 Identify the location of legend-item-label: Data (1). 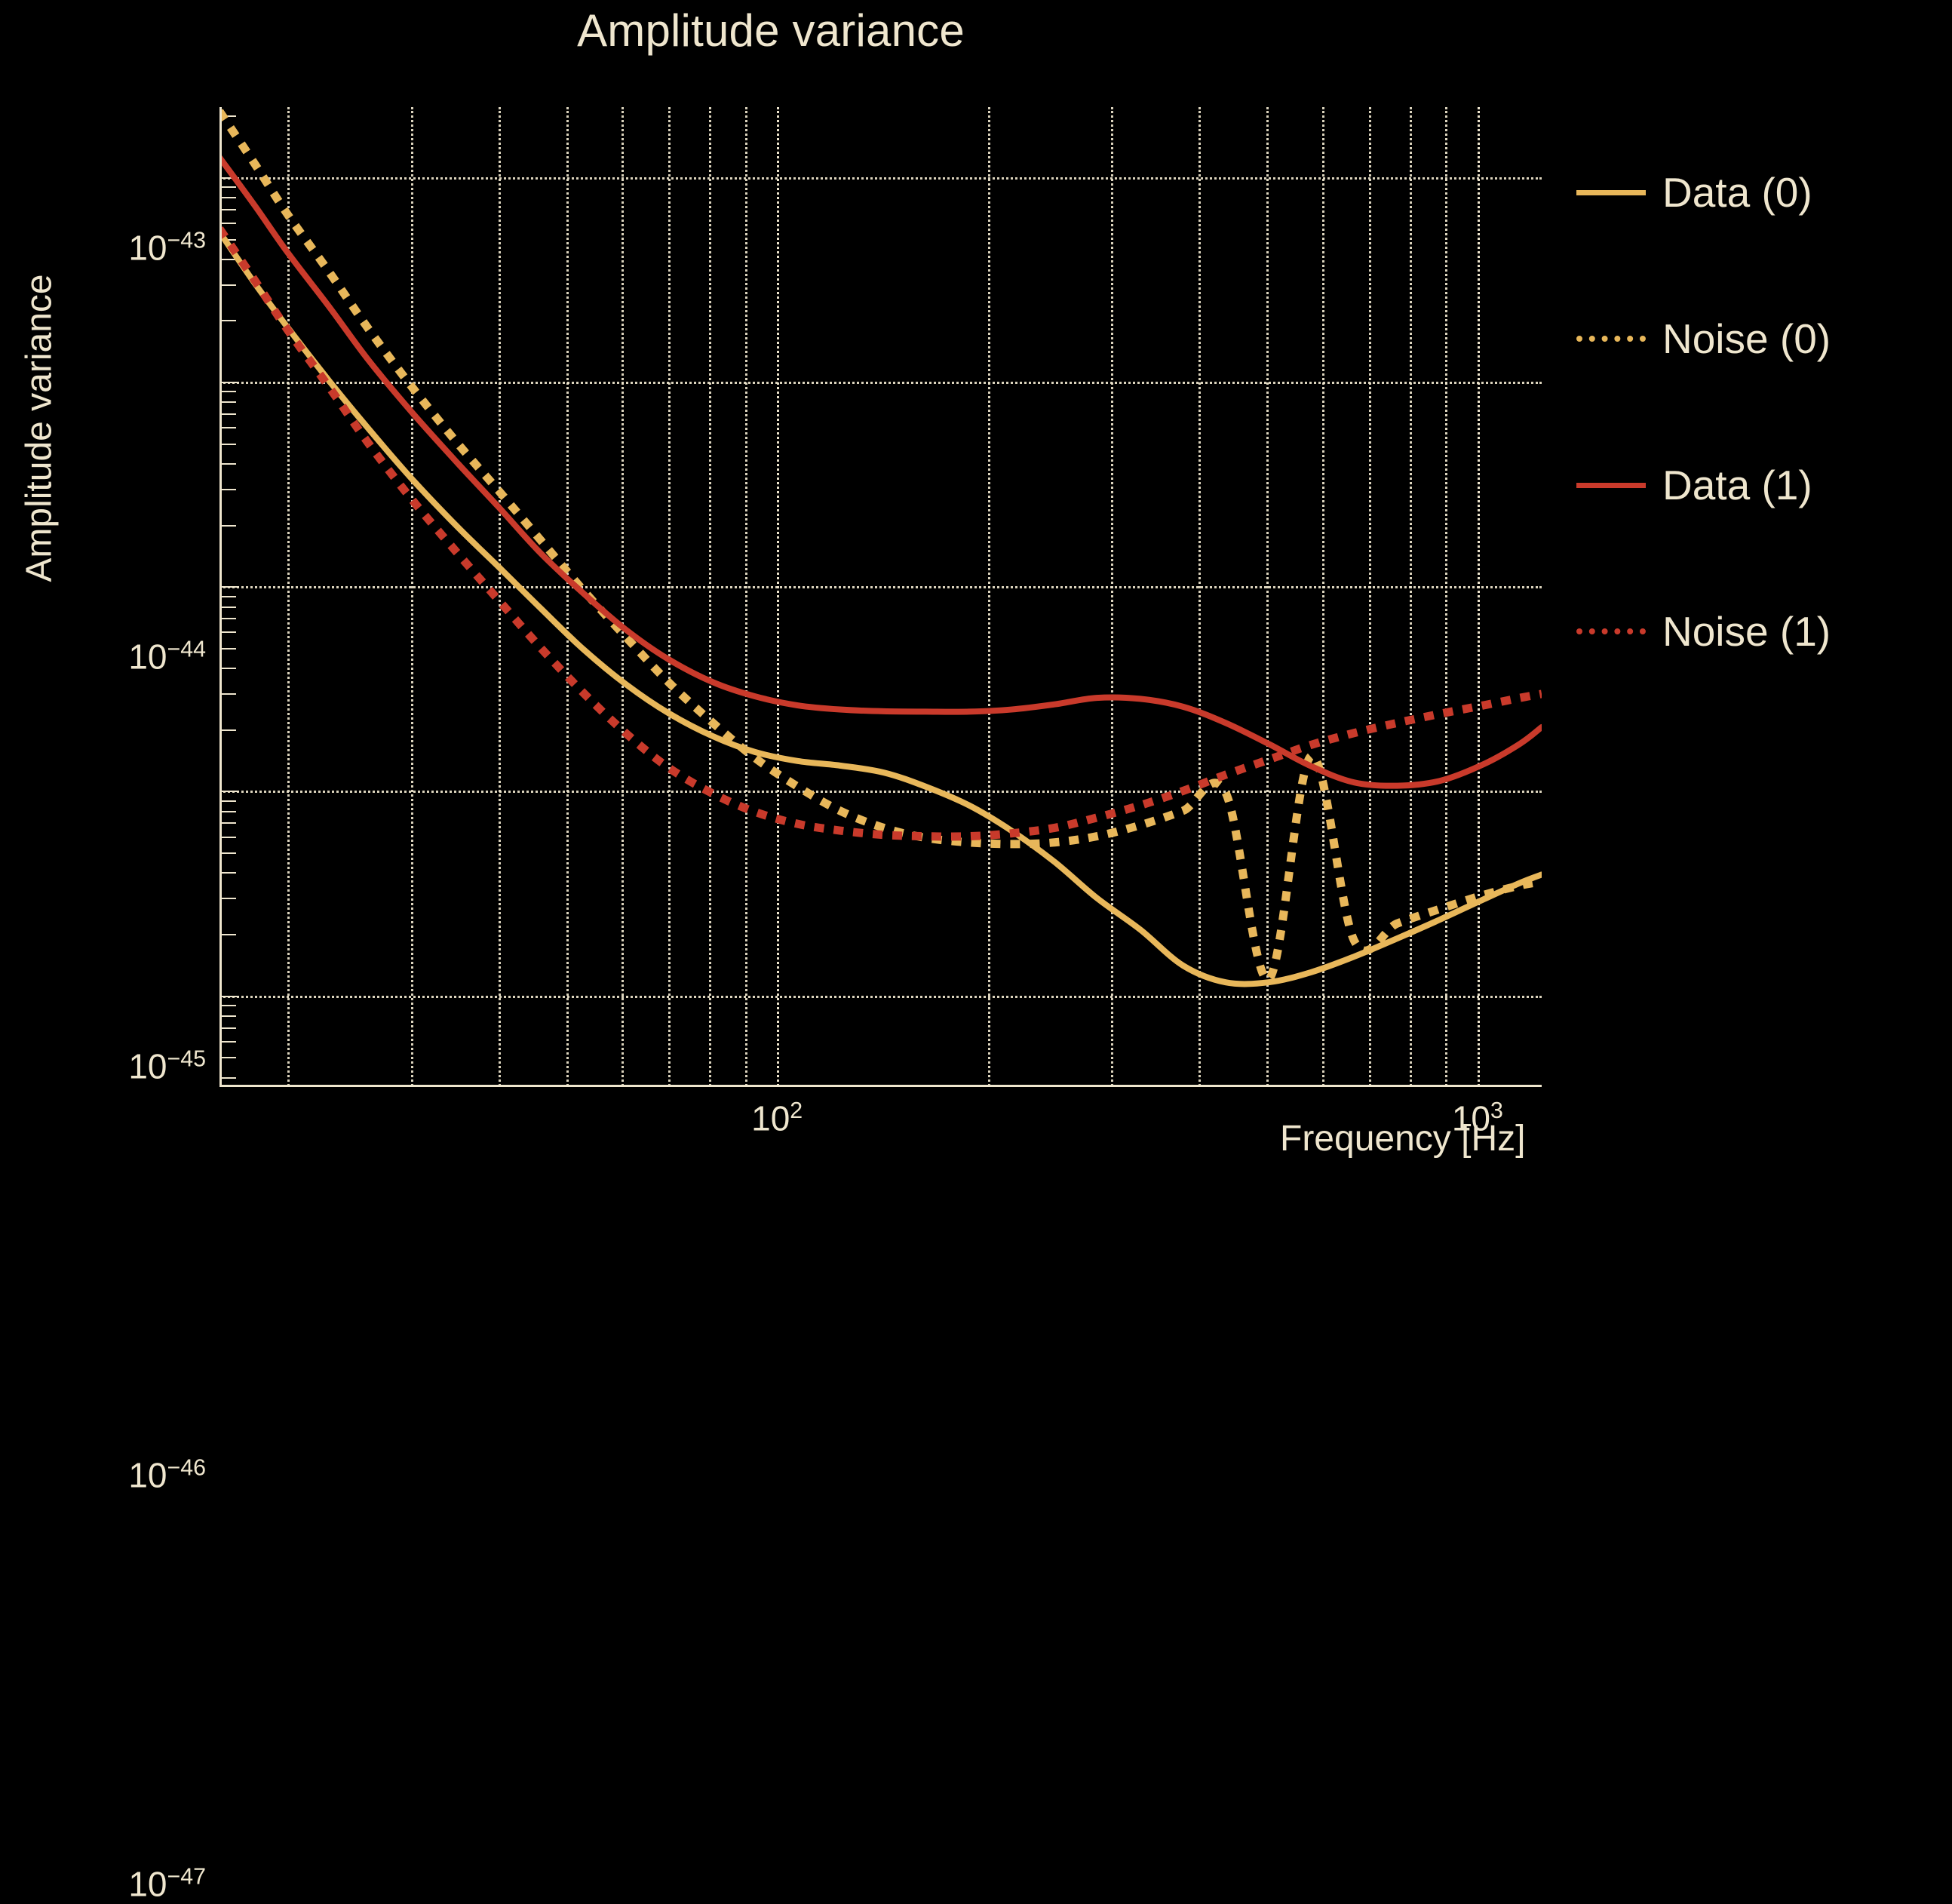
(1737, 484).